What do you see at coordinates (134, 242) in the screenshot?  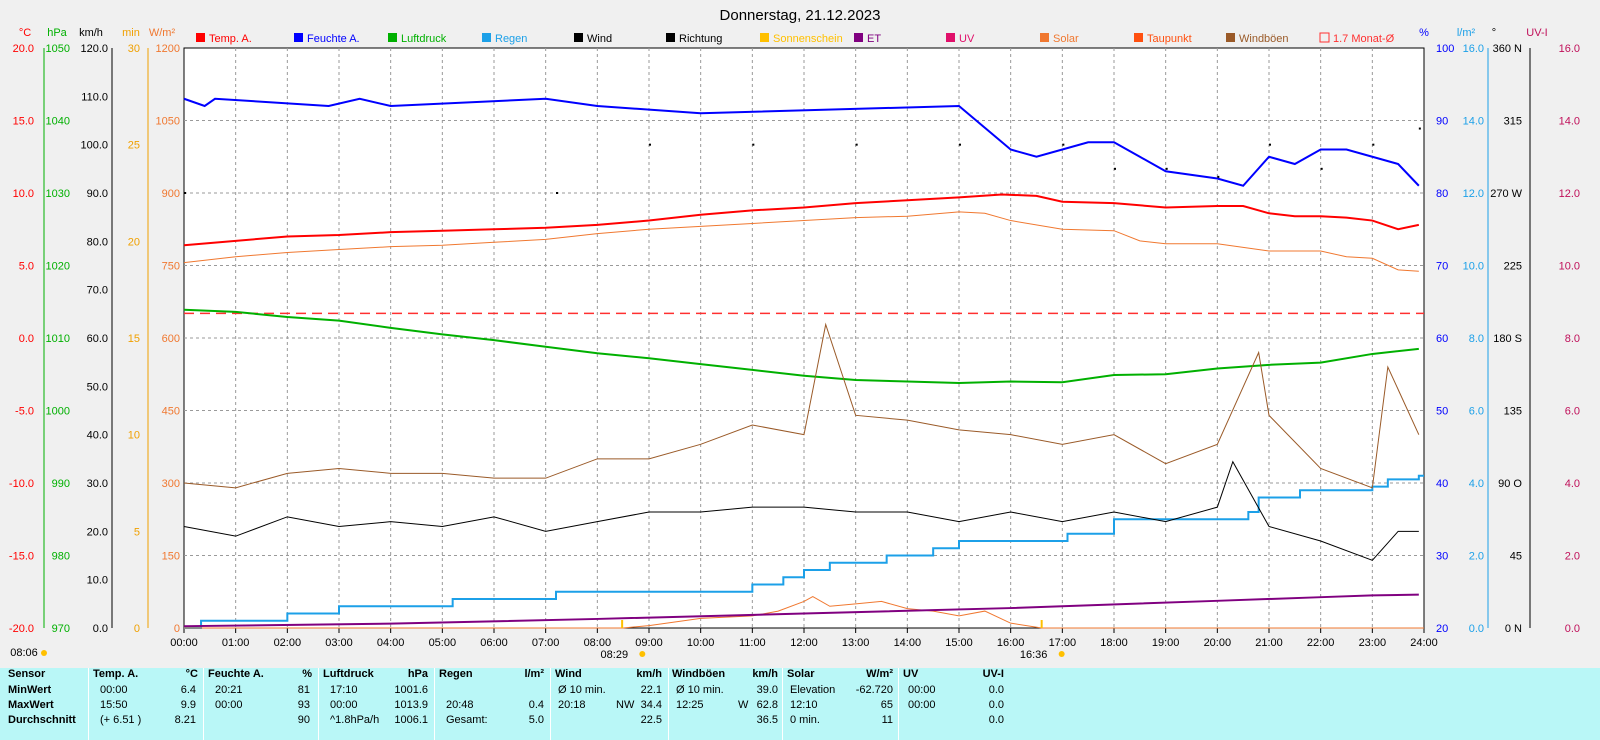 I see `min-tick: 20` at bounding box center [134, 242].